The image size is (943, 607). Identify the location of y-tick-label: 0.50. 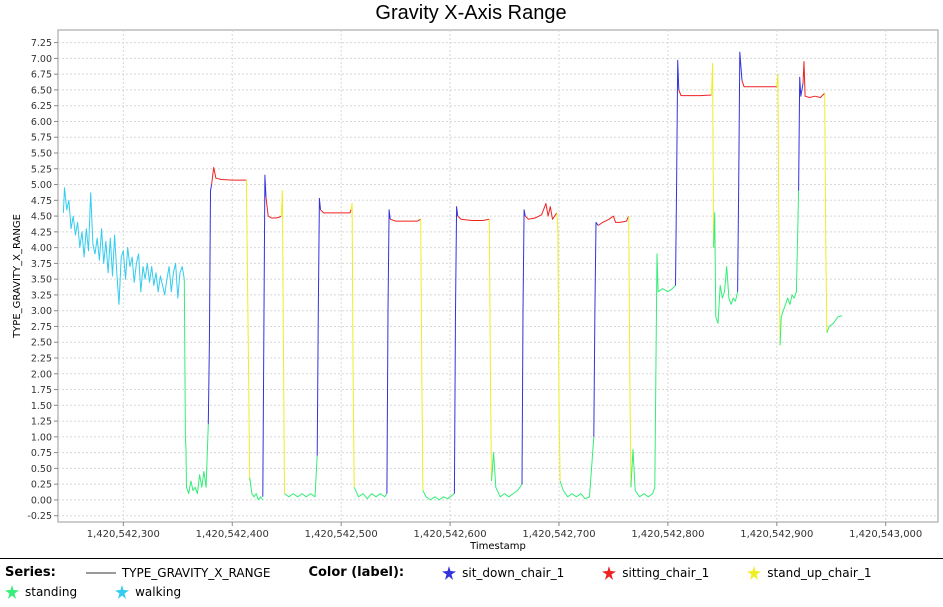
(41, 469).